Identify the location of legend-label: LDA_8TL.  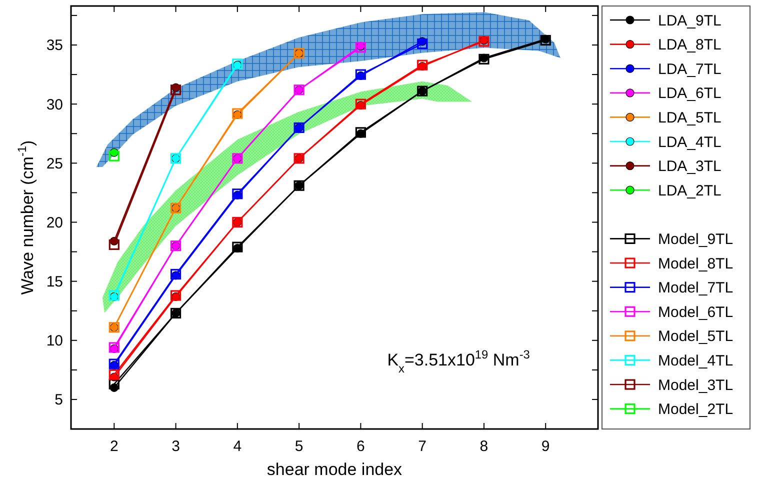
(690, 45).